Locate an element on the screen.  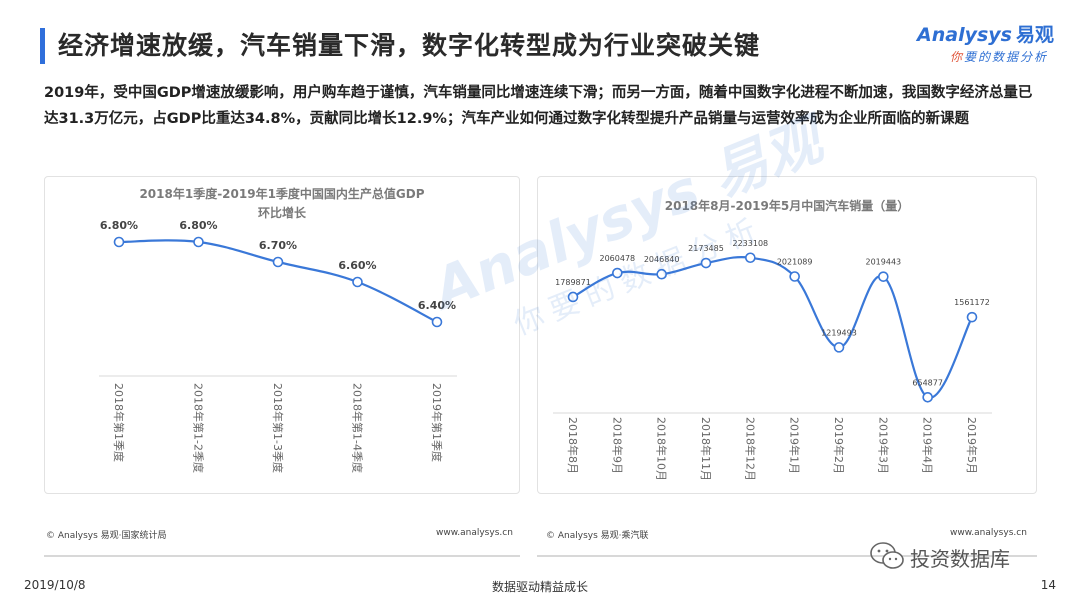
x-tick-label: 2019年3月 is located at coordinates (883, 445).